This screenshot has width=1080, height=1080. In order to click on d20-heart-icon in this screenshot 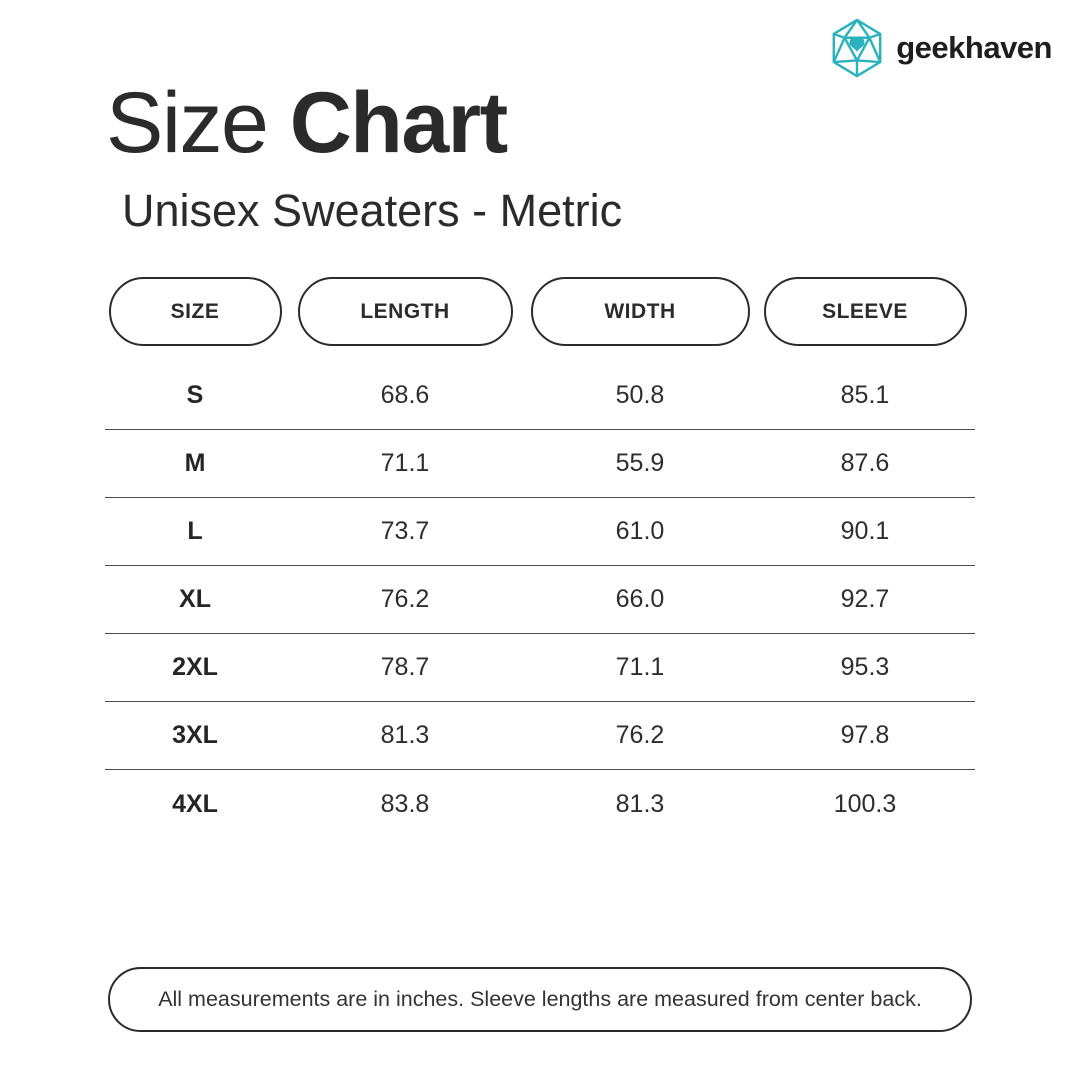, I will do `click(857, 48)`.